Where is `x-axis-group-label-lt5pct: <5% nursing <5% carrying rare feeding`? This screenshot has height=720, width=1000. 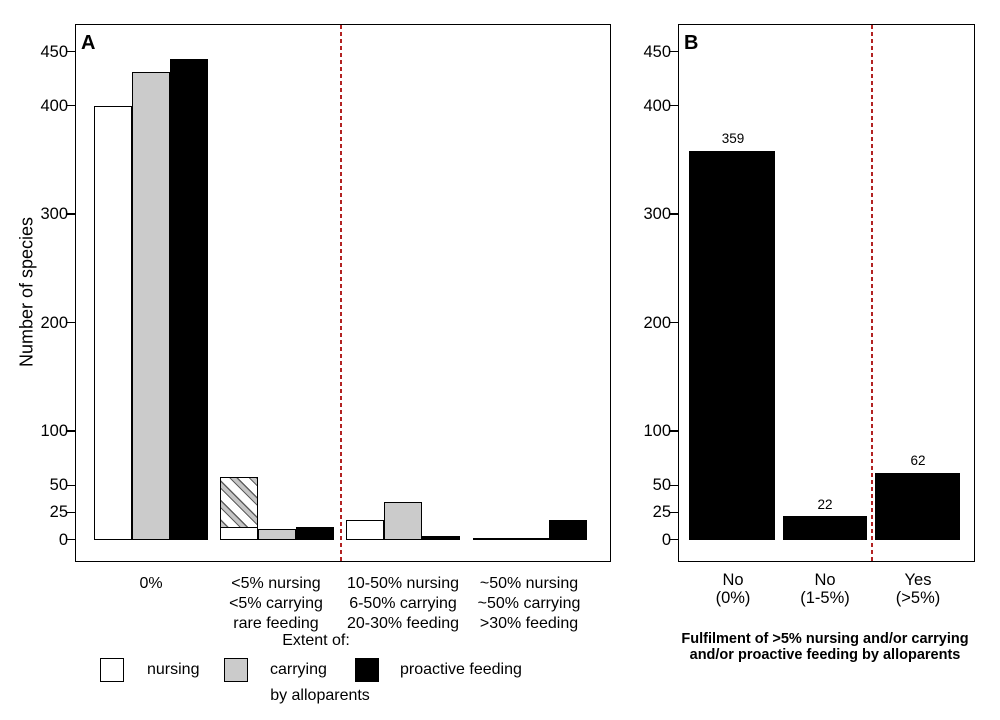 x-axis-group-label-lt5pct: <5% nursing <5% carrying rare feeding is located at coordinates (276, 604).